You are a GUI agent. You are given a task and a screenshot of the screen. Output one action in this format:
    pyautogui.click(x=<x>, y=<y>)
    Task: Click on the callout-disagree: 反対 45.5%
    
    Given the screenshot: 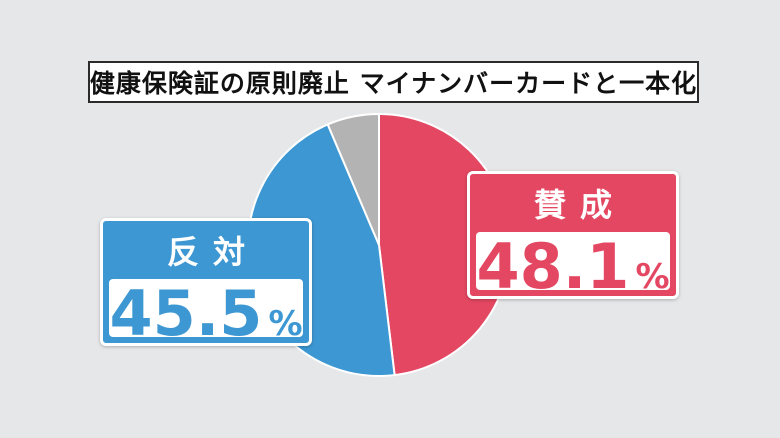 What is the action you would take?
    pyautogui.click(x=206, y=282)
    